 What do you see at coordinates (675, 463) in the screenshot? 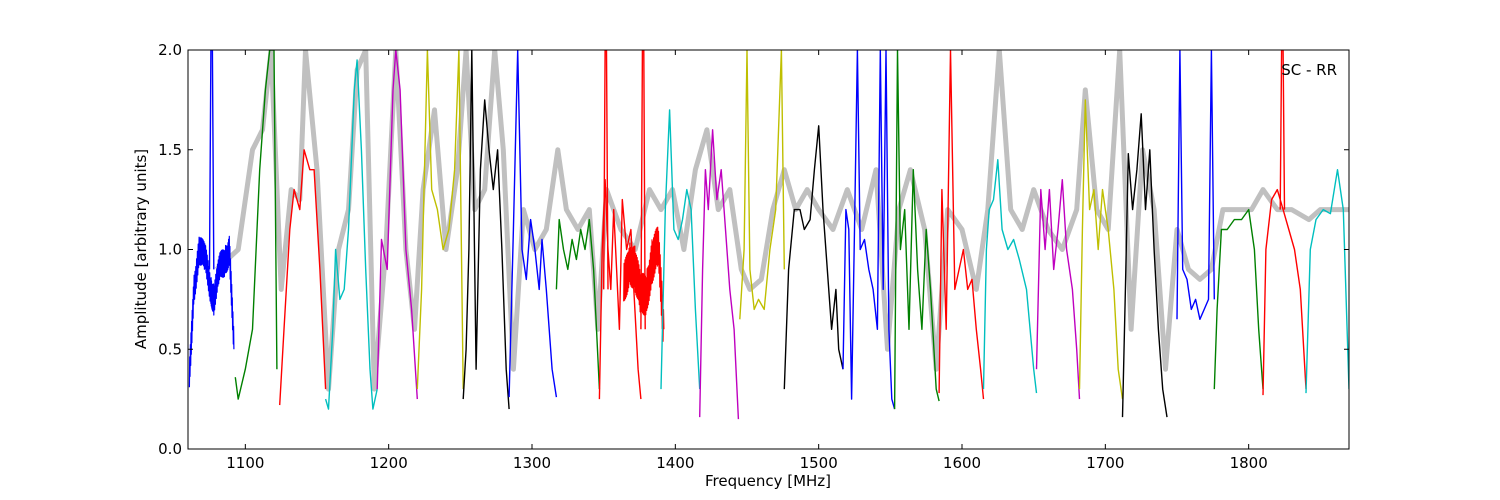
I see `x-tick-label: 1400` at bounding box center [675, 463].